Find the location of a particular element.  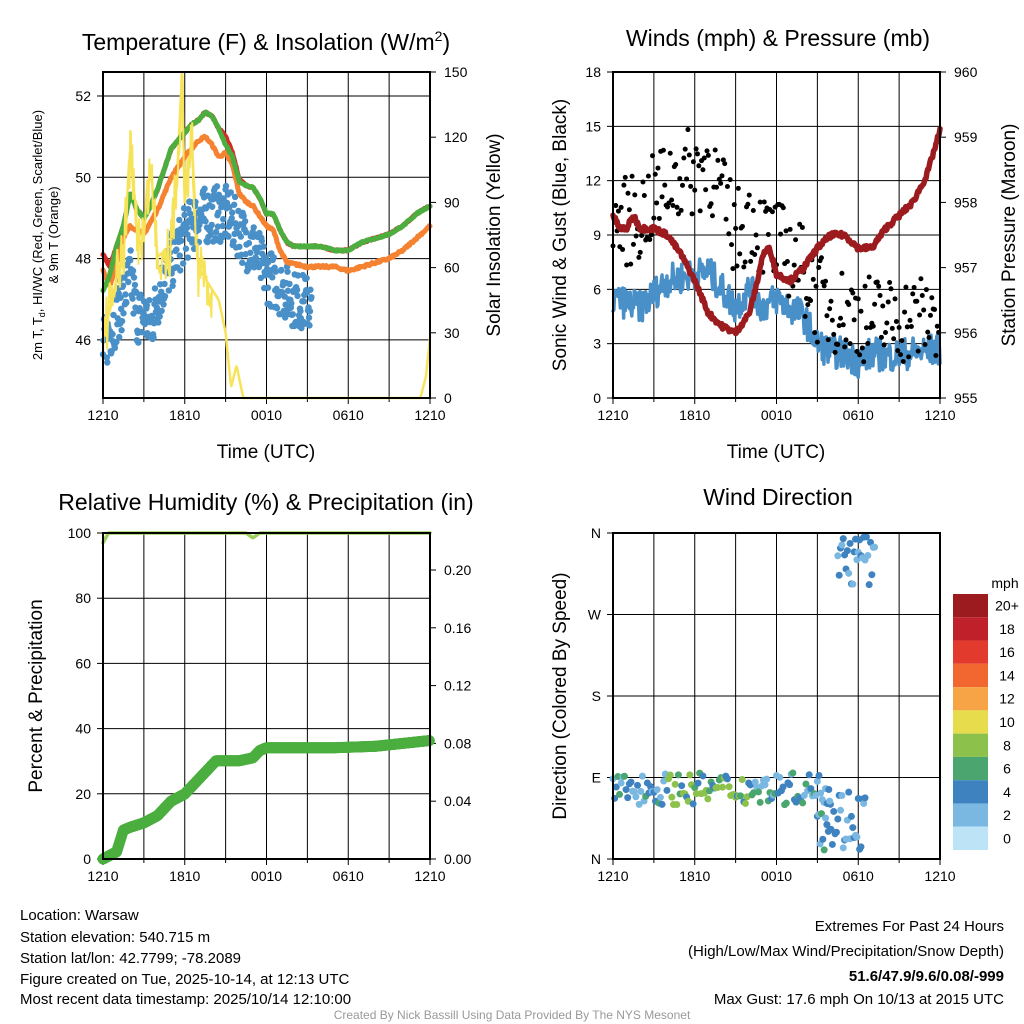

max-gust: Max Gust: 17.6 mph On 10/13 at 2015 UTC is located at coordinates (859, 999).